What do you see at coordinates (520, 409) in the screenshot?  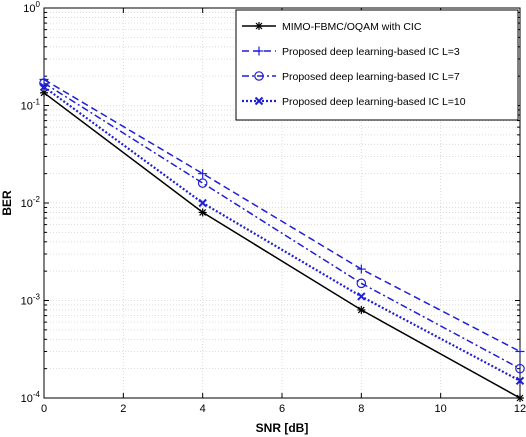 I see `x-tick-label: 12` at bounding box center [520, 409].